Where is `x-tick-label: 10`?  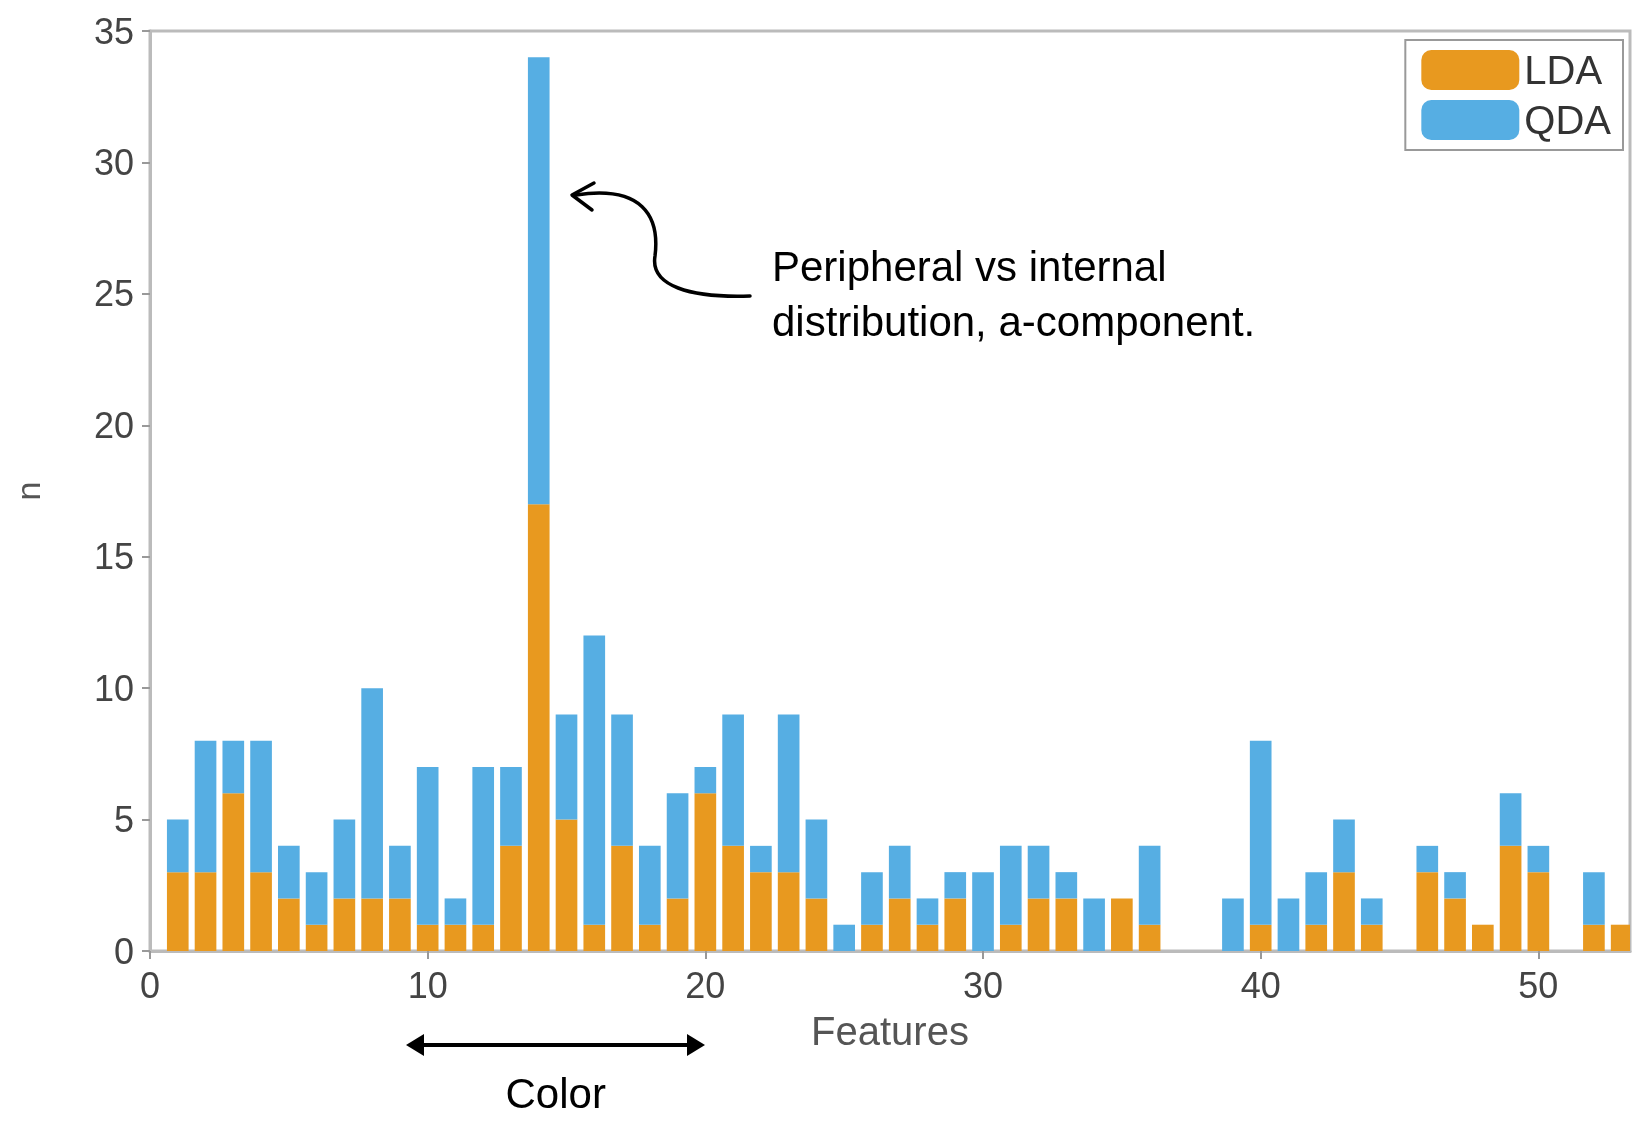
x-tick-label: 10 is located at coordinates (427, 985).